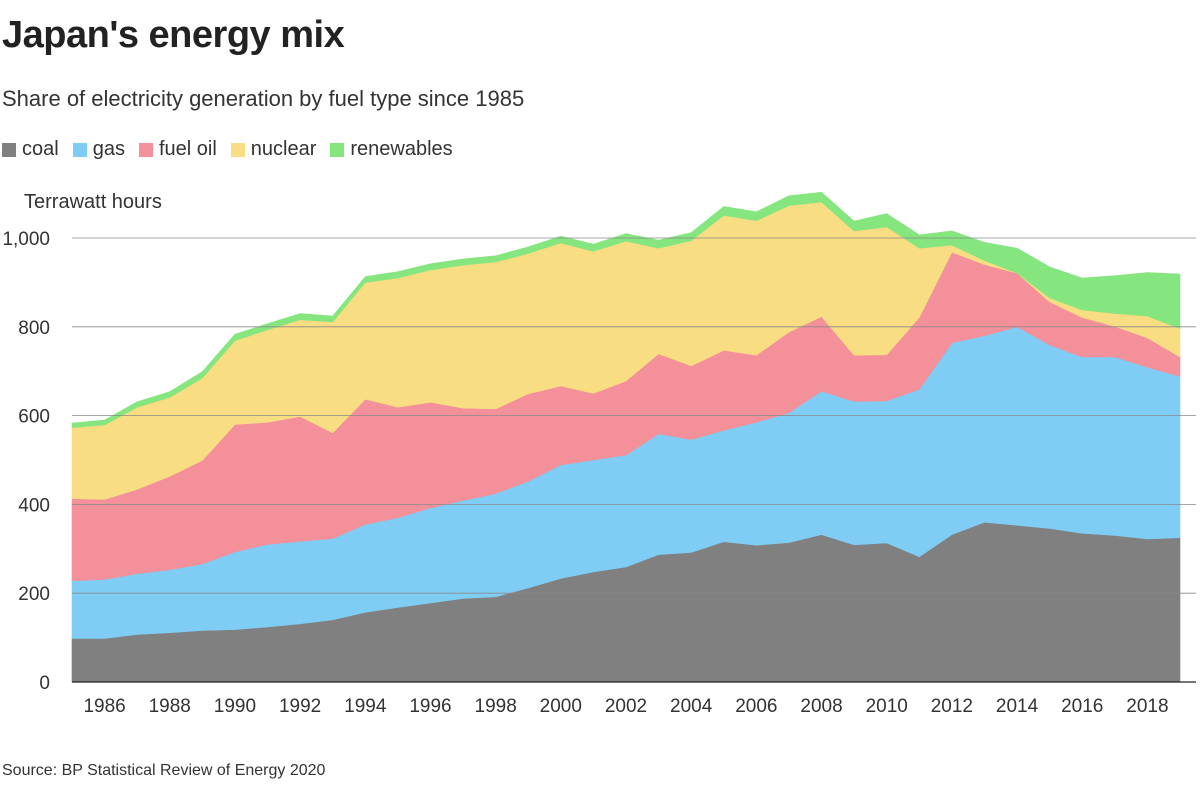 The width and height of the screenshot is (1200, 793). I want to click on legend-swatch-nuclear, so click(237, 149).